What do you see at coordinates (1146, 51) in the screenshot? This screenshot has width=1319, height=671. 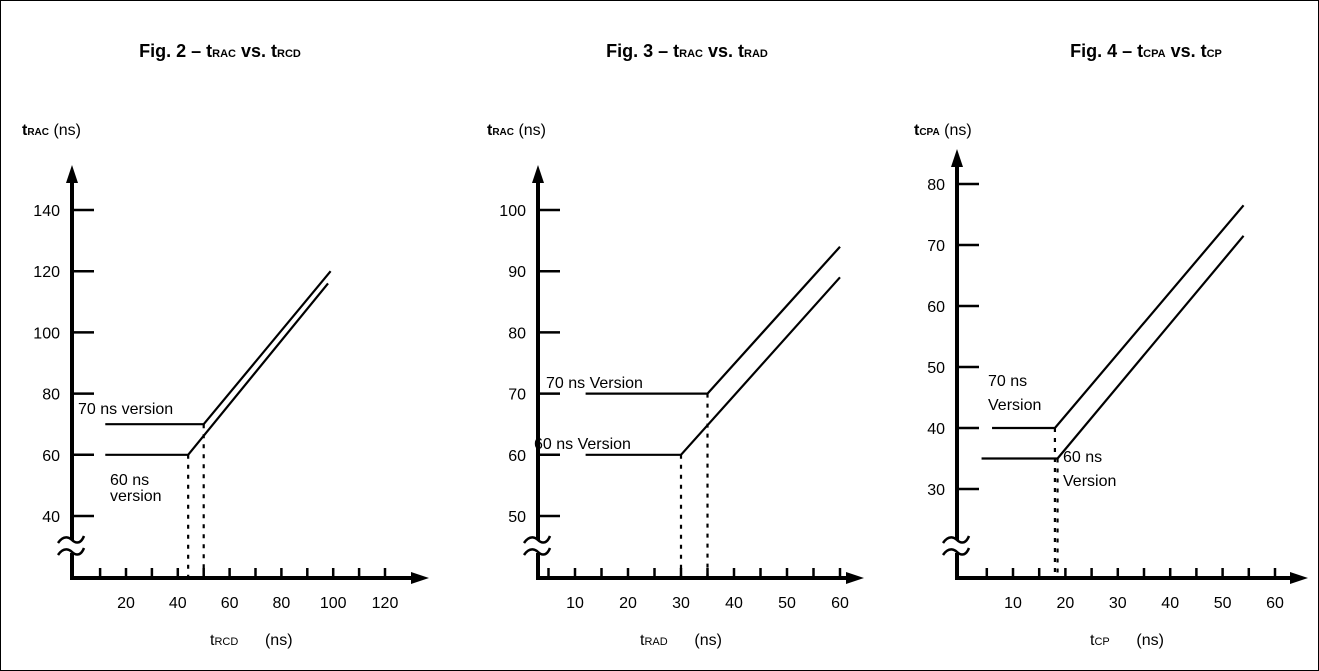 I see `chart-title: Fig. 4 – tCPA vs. tCP` at bounding box center [1146, 51].